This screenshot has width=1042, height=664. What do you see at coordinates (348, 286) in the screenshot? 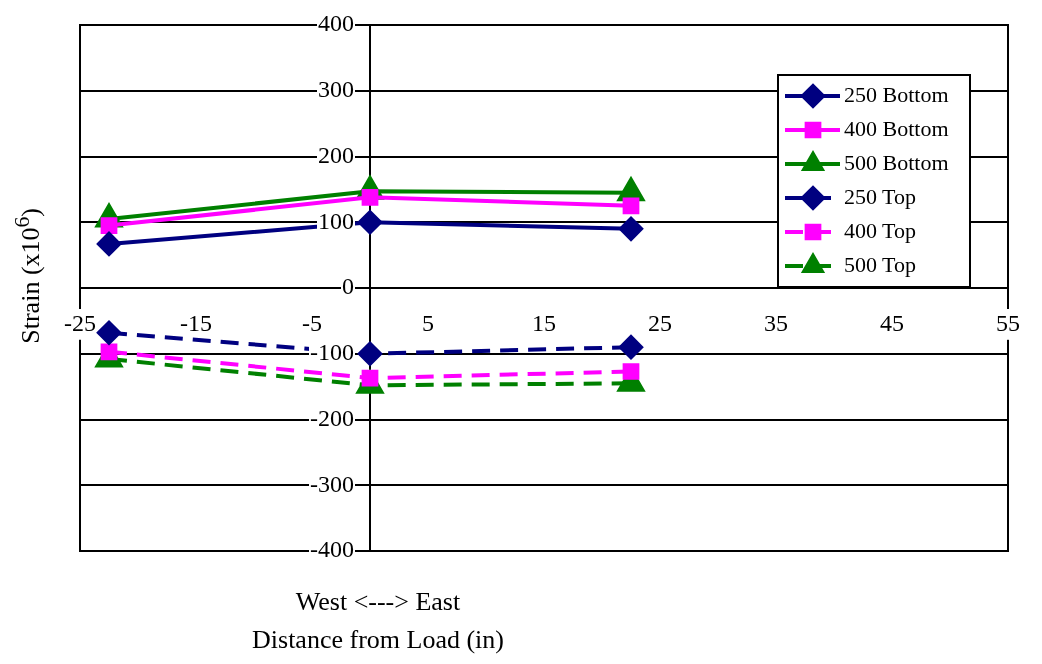
I see `y-tick-label: 0` at bounding box center [348, 286].